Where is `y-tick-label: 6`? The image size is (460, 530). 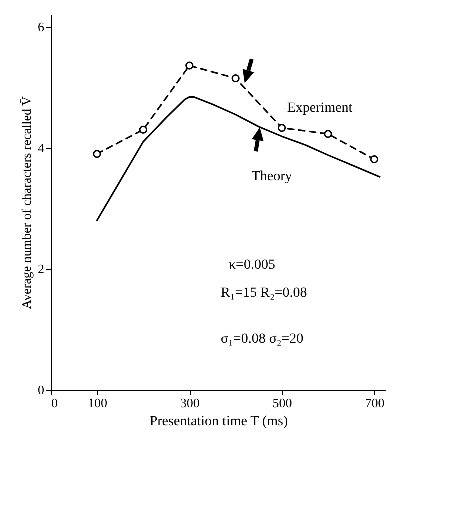
y-tick-label: 6 is located at coordinates (41, 27).